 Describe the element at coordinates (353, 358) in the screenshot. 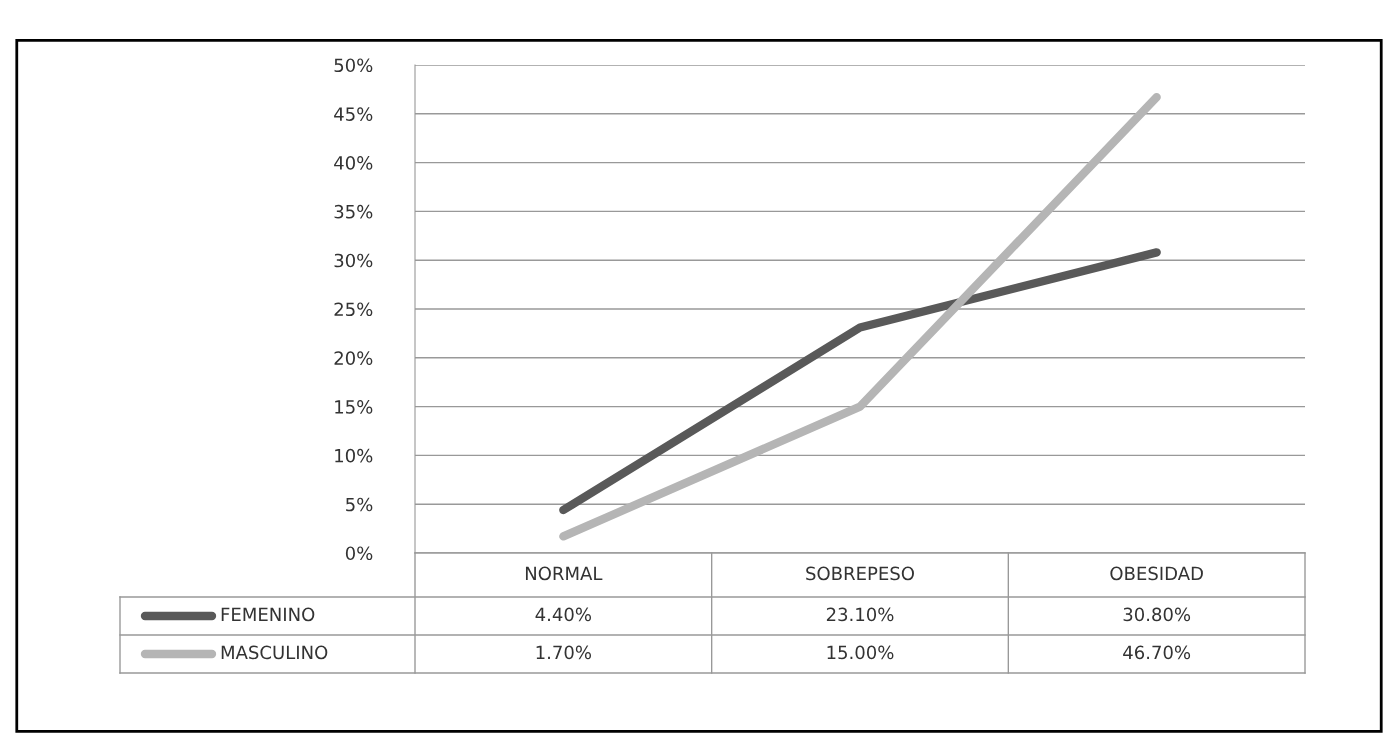

I see `y-tick-label: 20%` at that location.